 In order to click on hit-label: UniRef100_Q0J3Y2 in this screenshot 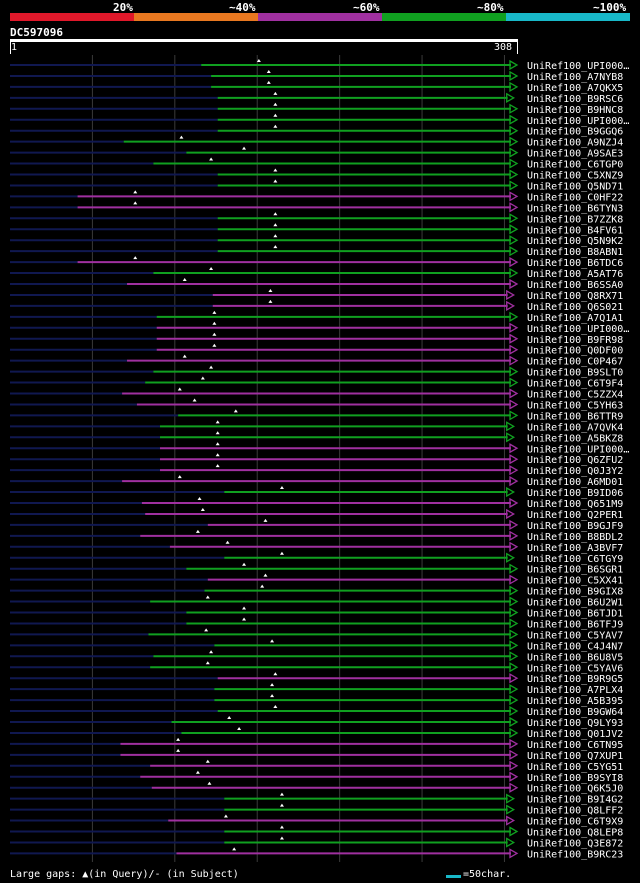, I will do `click(575, 471)`.